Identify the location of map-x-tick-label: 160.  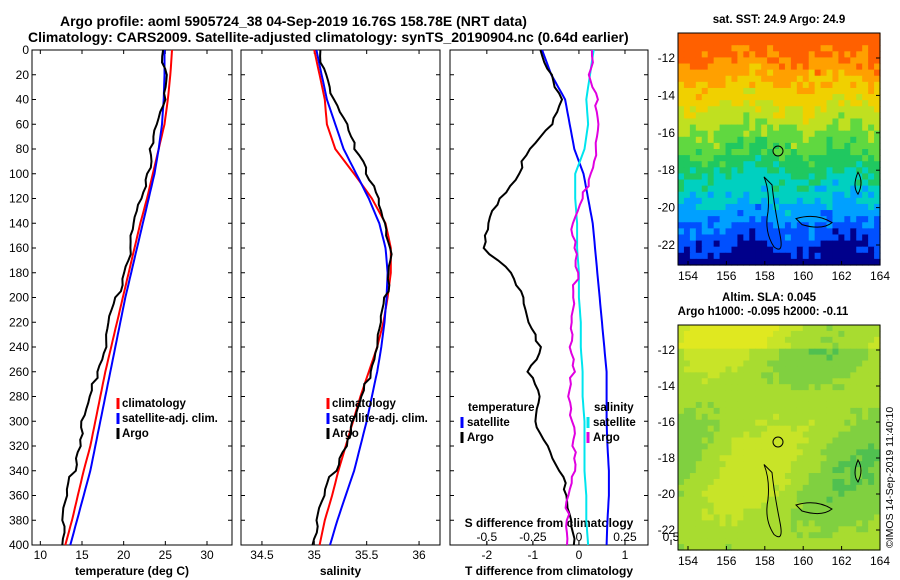
(803, 561).